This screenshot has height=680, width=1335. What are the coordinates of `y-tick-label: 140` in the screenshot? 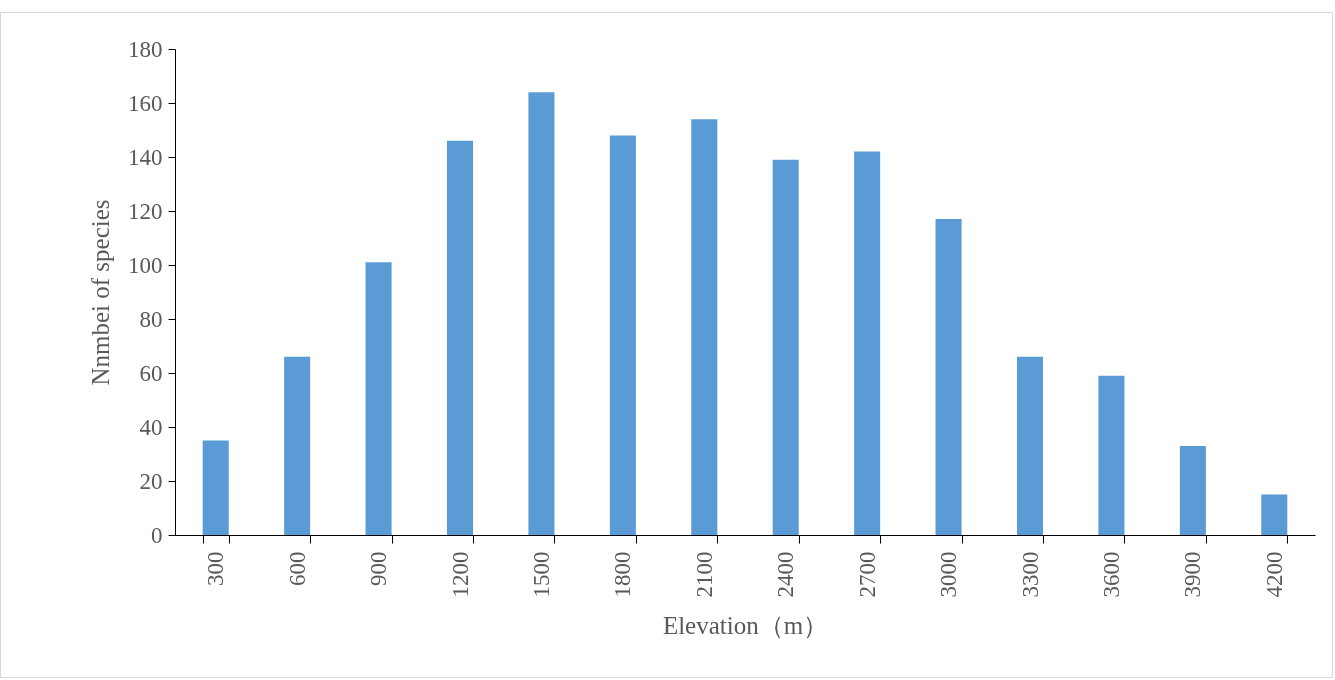 It's located at (145, 157).